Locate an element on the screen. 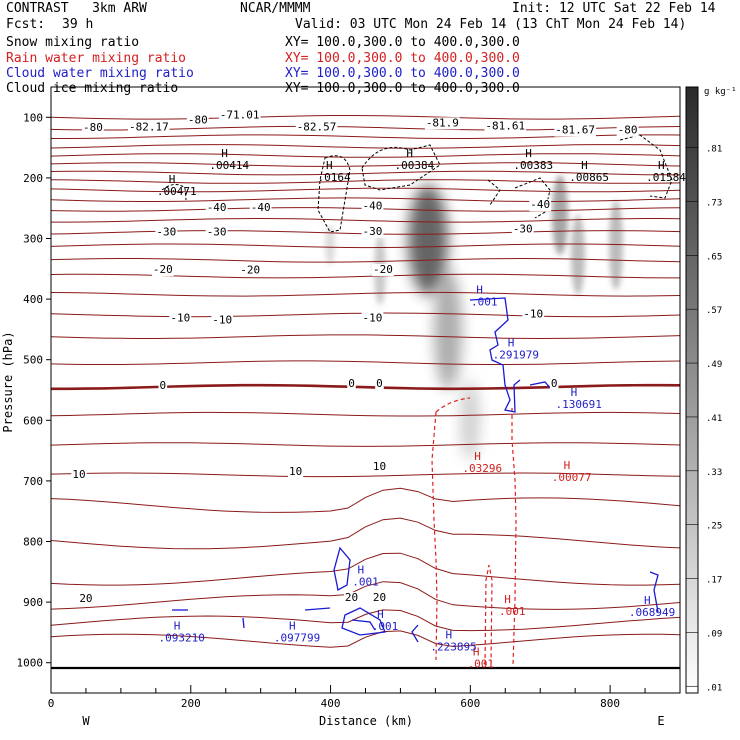 This screenshot has height=740, width=740. forecast-hour: 39 h is located at coordinates (78, 24).